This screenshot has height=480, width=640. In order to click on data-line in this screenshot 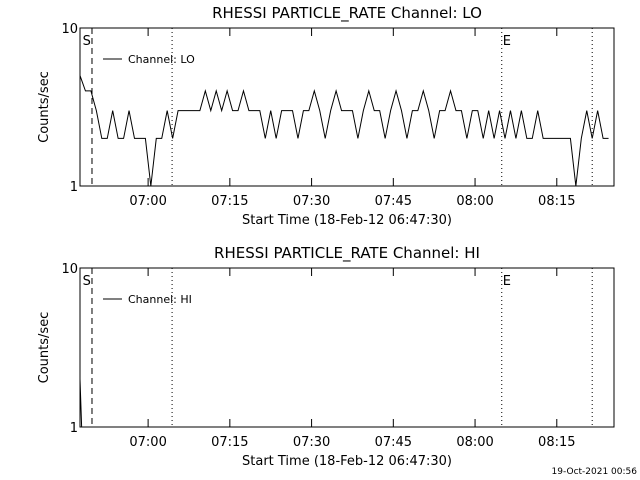, I will do `click(81, 403)`.